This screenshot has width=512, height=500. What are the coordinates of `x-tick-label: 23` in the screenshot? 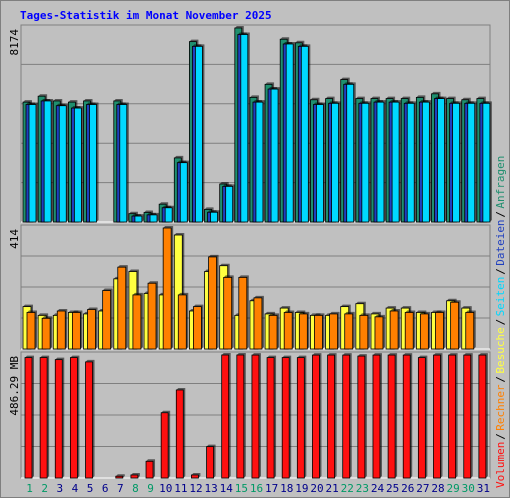 It's located at (362, 488).